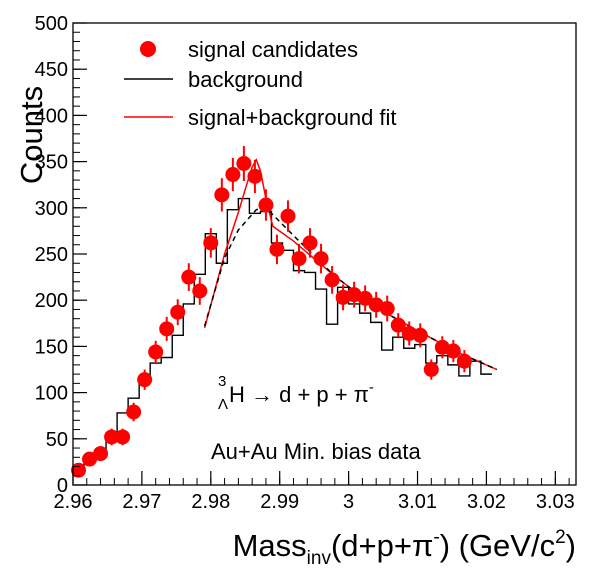 Image resolution: width=600 pixels, height=577 pixels. I want to click on legend-marker-signal, so click(148, 49).